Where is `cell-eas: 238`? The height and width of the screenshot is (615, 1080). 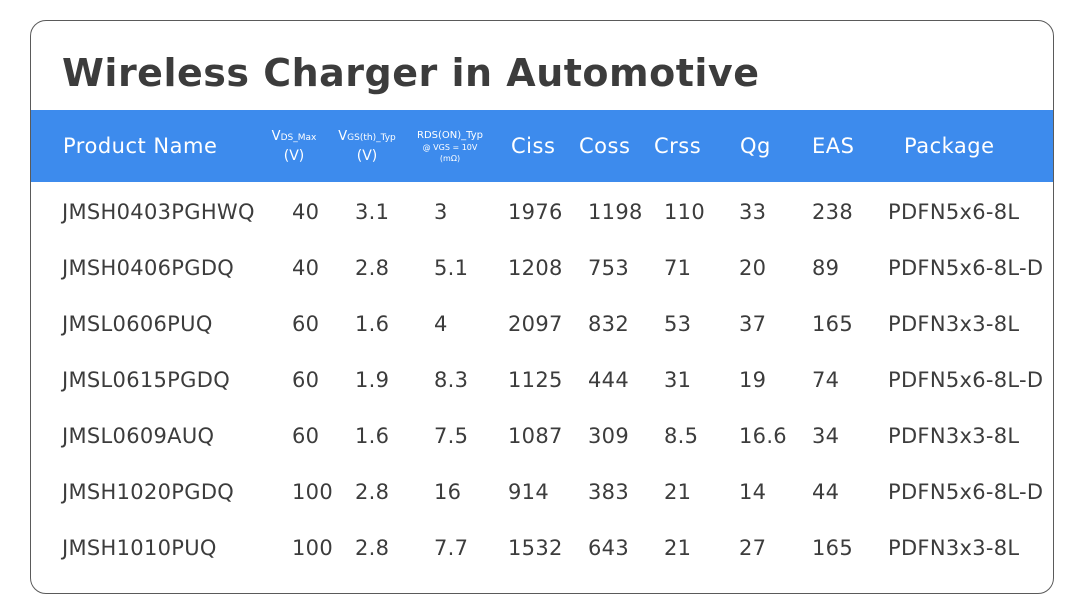
cell-eas: 238 is located at coordinates (832, 212).